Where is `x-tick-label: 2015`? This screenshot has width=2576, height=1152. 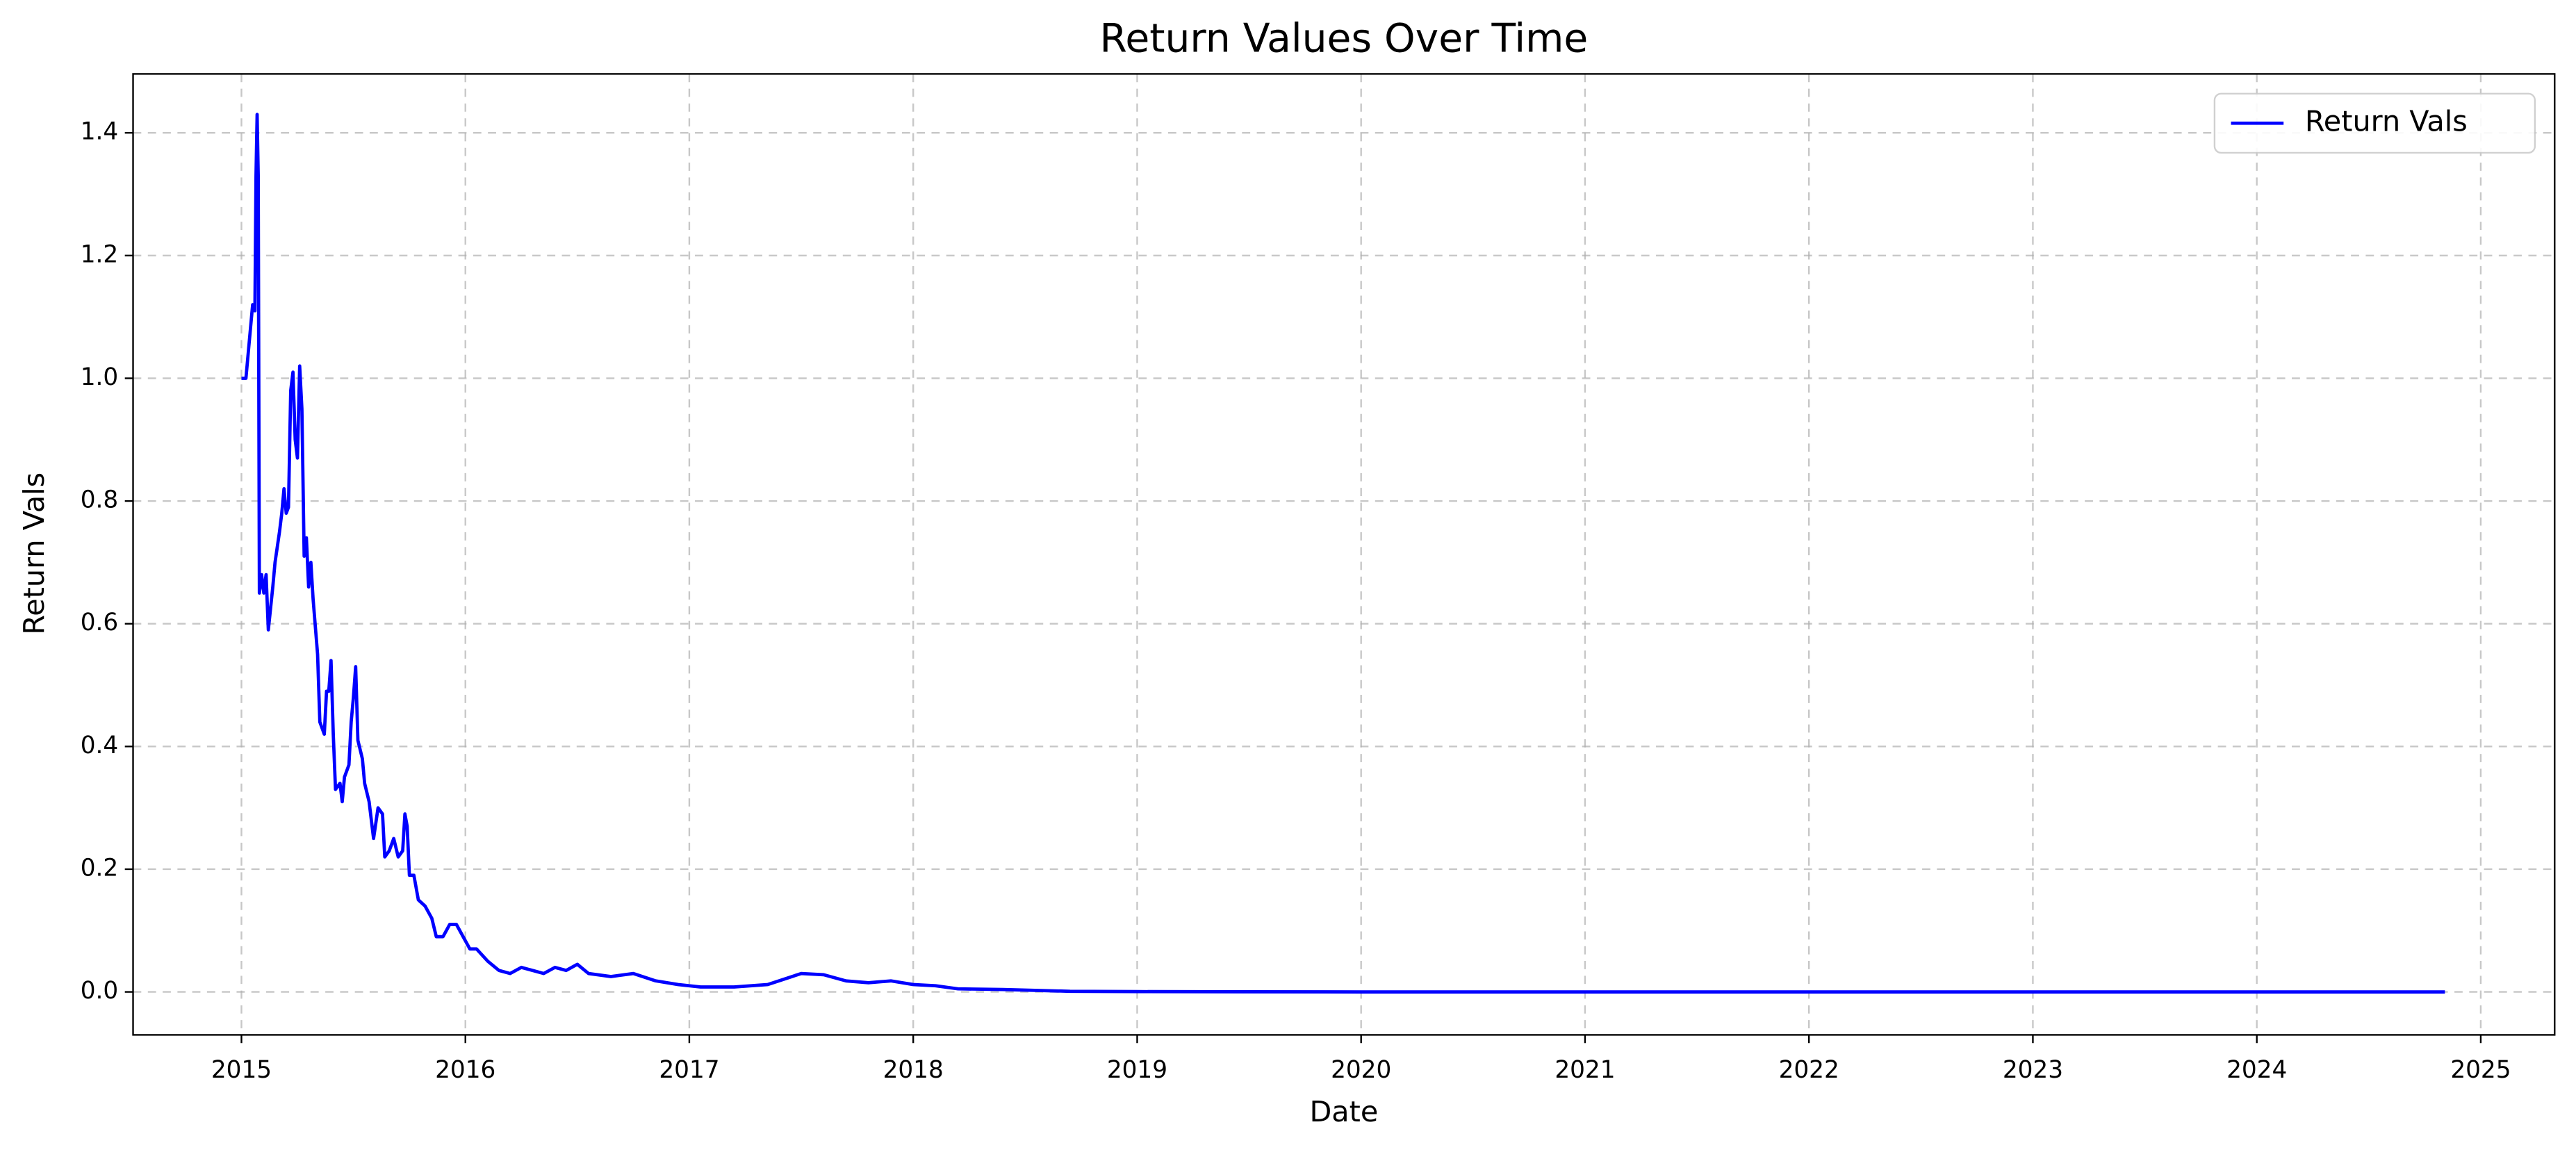
x-tick-label: 2015 is located at coordinates (241, 1070).